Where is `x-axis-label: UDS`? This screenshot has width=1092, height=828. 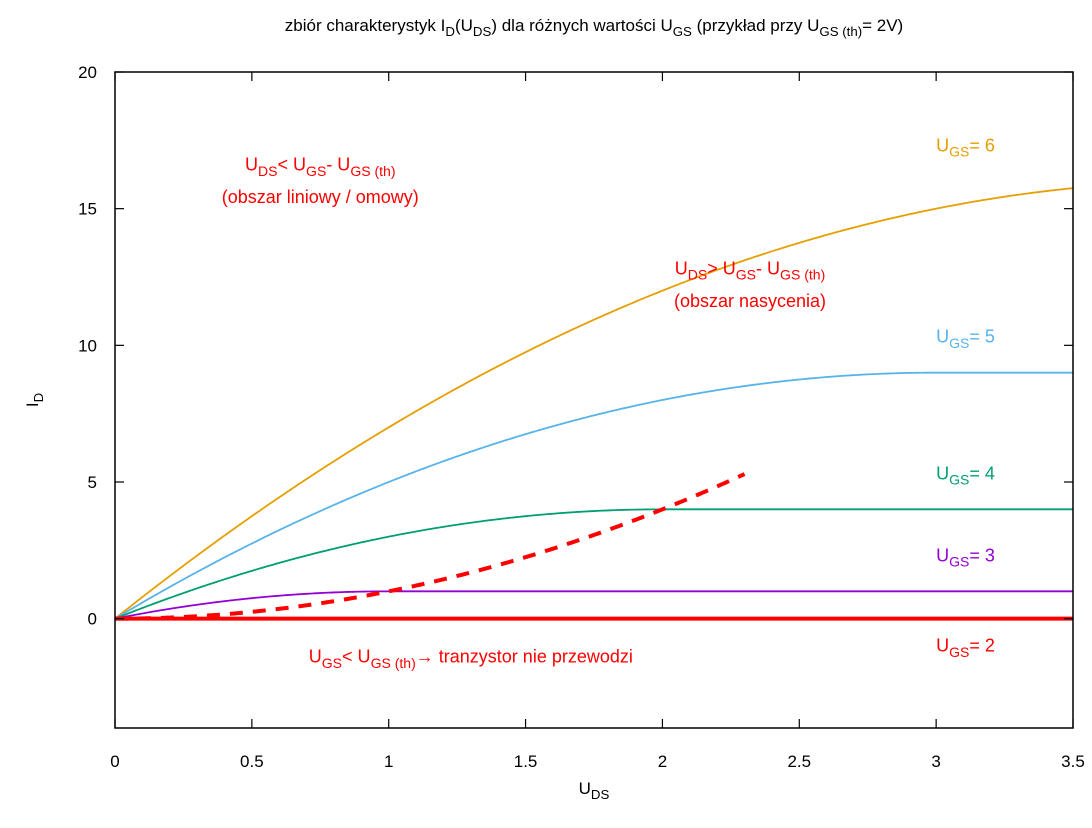
x-axis-label: UDS is located at coordinates (594, 790).